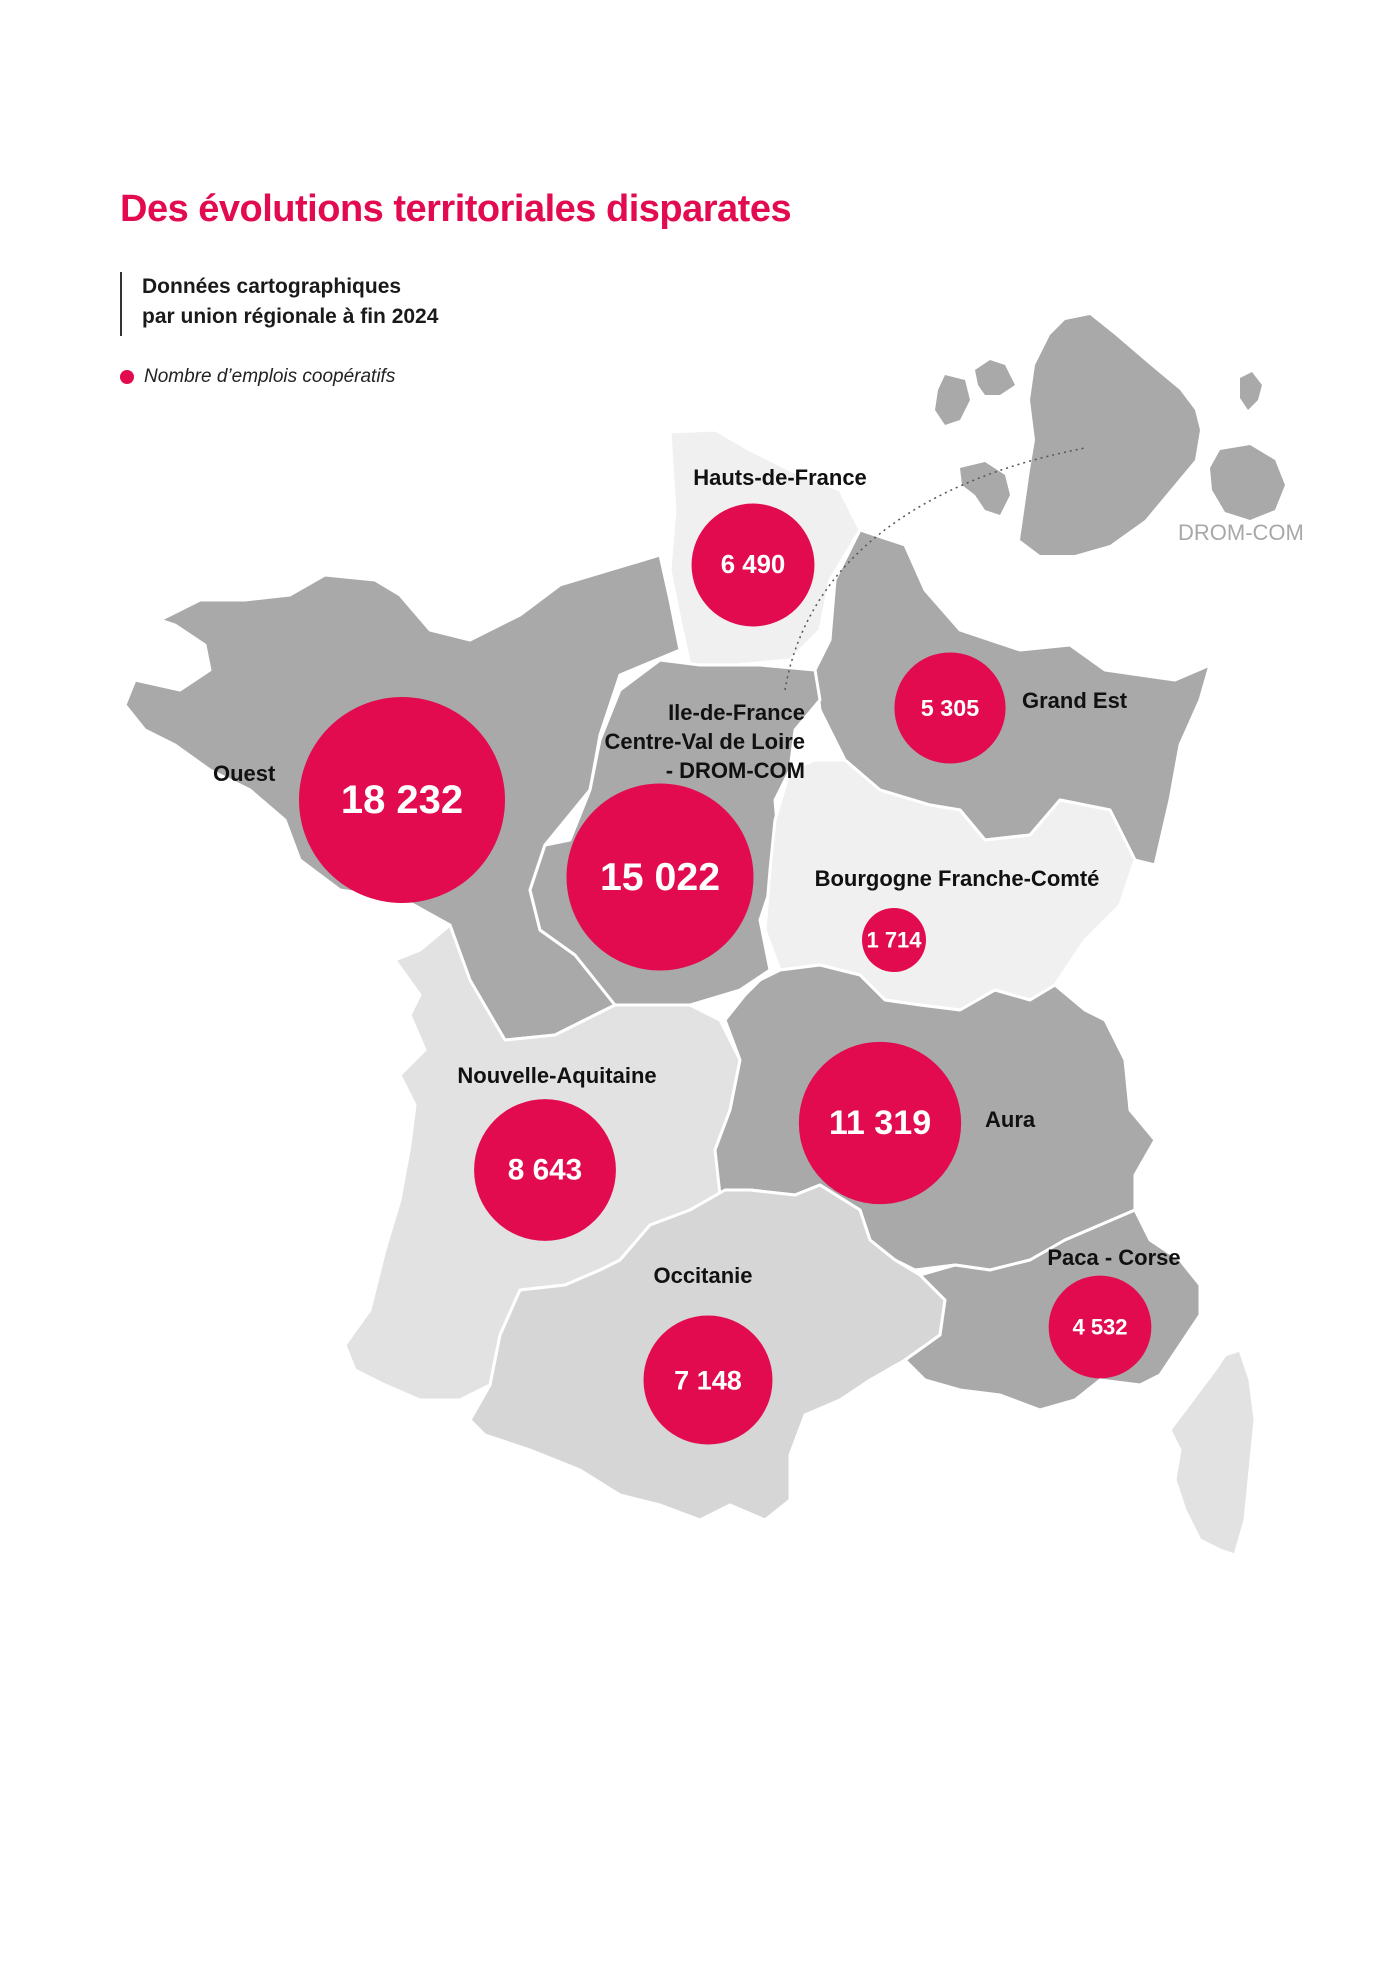 The height and width of the screenshot is (1980, 1400). What do you see at coordinates (127, 377) in the screenshot?
I see `legend-dot-icon` at bounding box center [127, 377].